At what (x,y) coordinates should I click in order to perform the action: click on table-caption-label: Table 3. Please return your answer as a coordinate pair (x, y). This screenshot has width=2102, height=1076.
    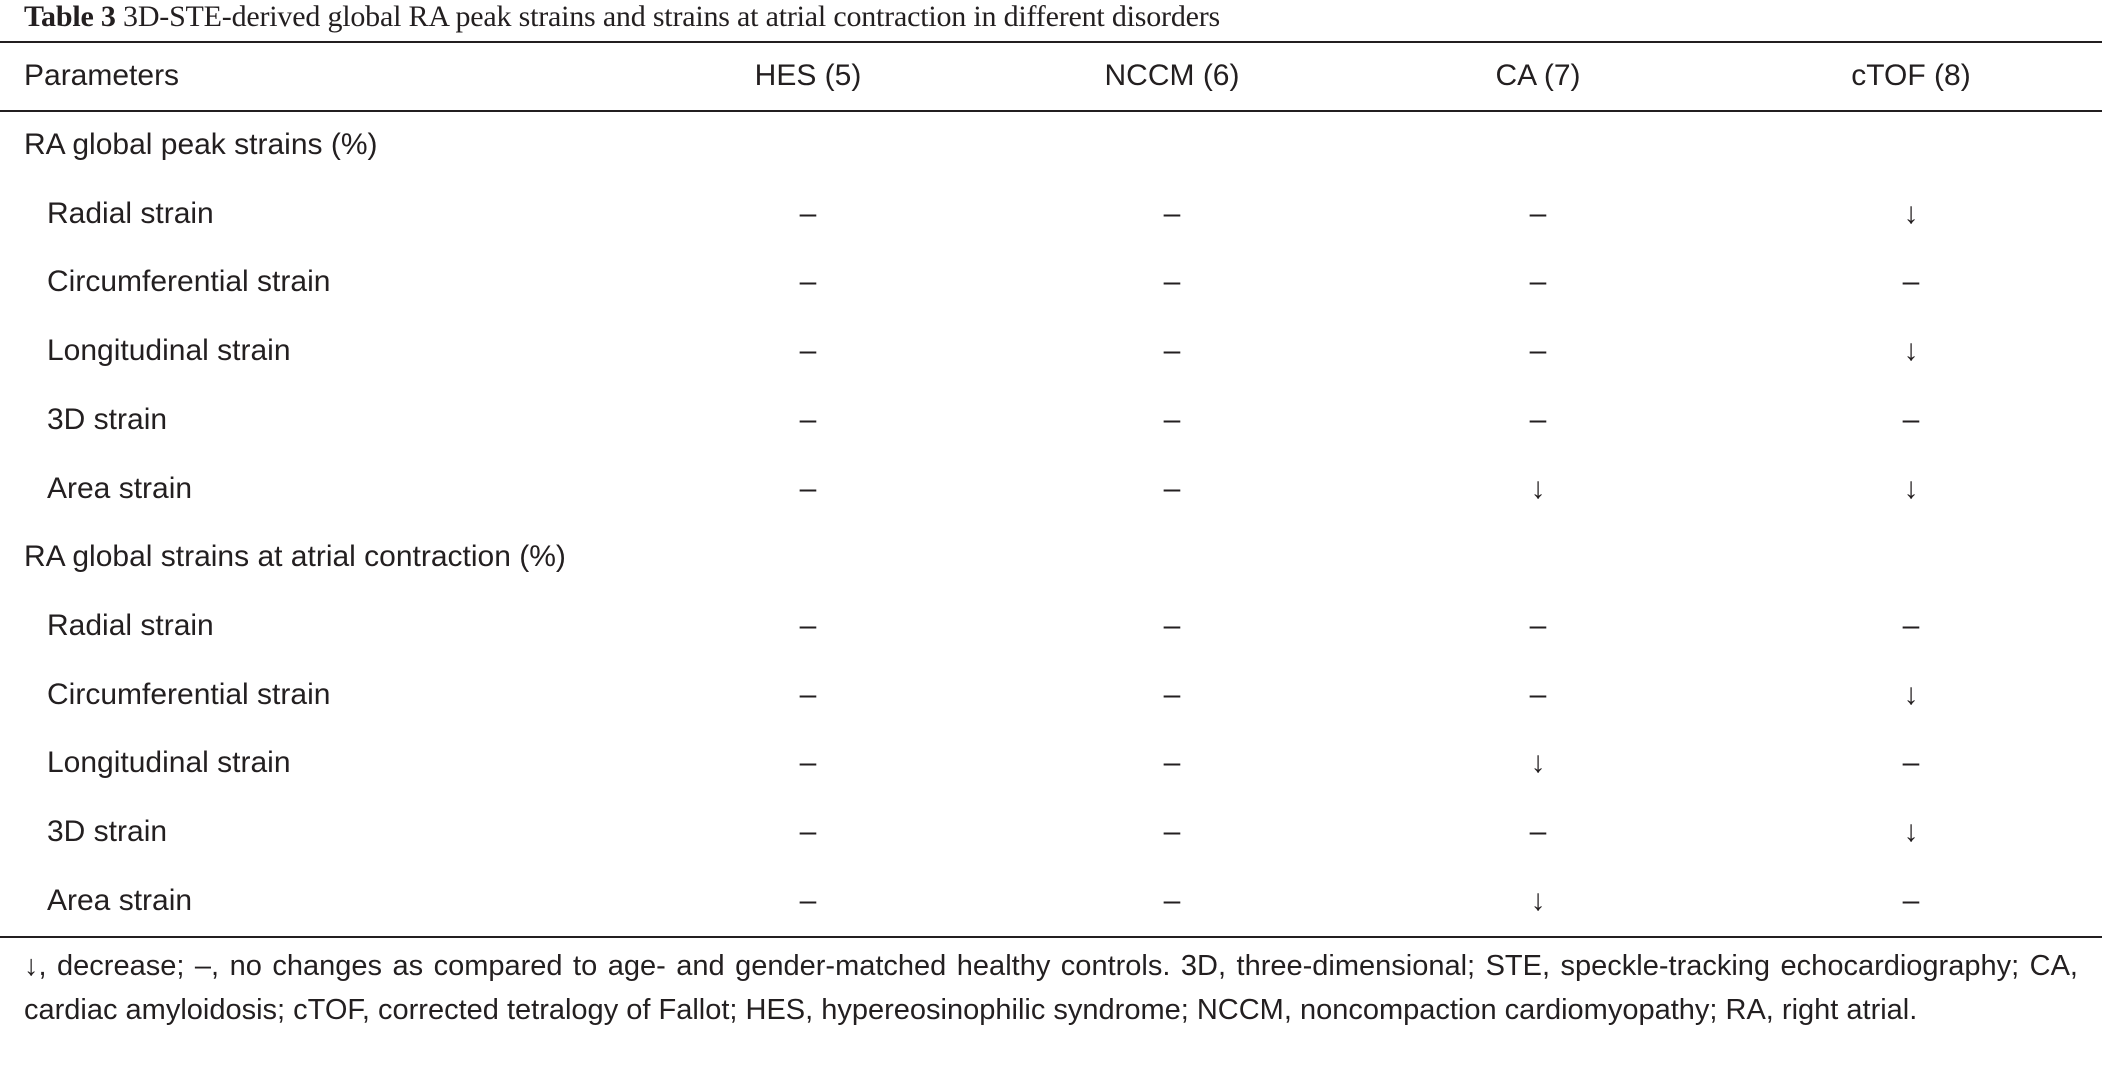
    Looking at the image, I should click on (70, 16).